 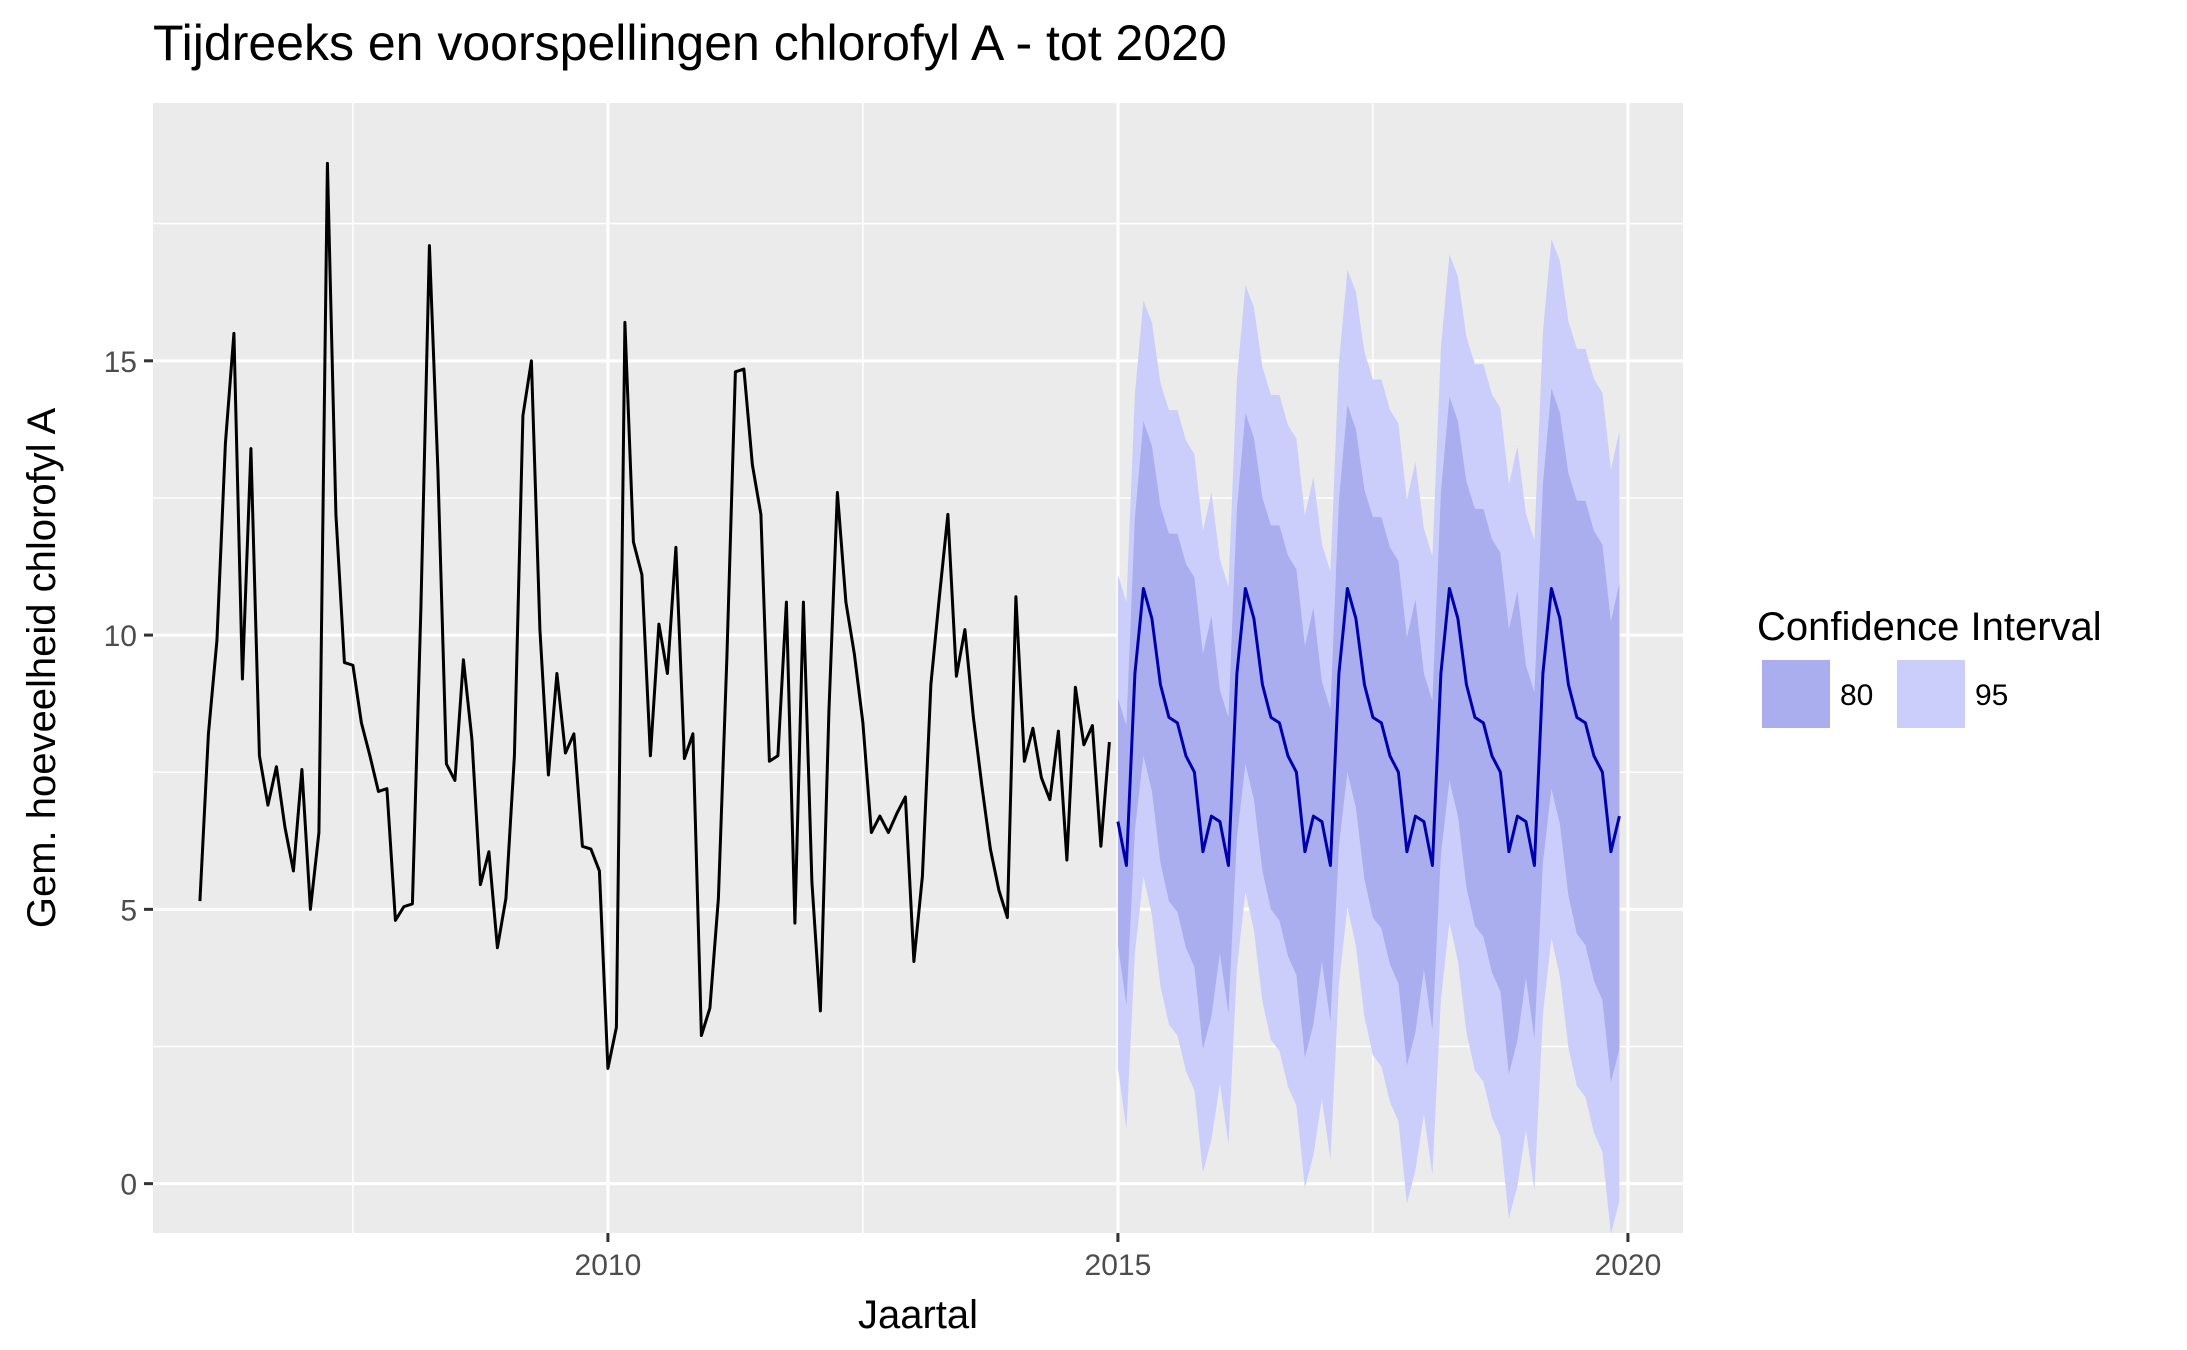 What do you see at coordinates (120, 362) in the screenshot?
I see `y-tick-label: 15` at bounding box center [120, 362].